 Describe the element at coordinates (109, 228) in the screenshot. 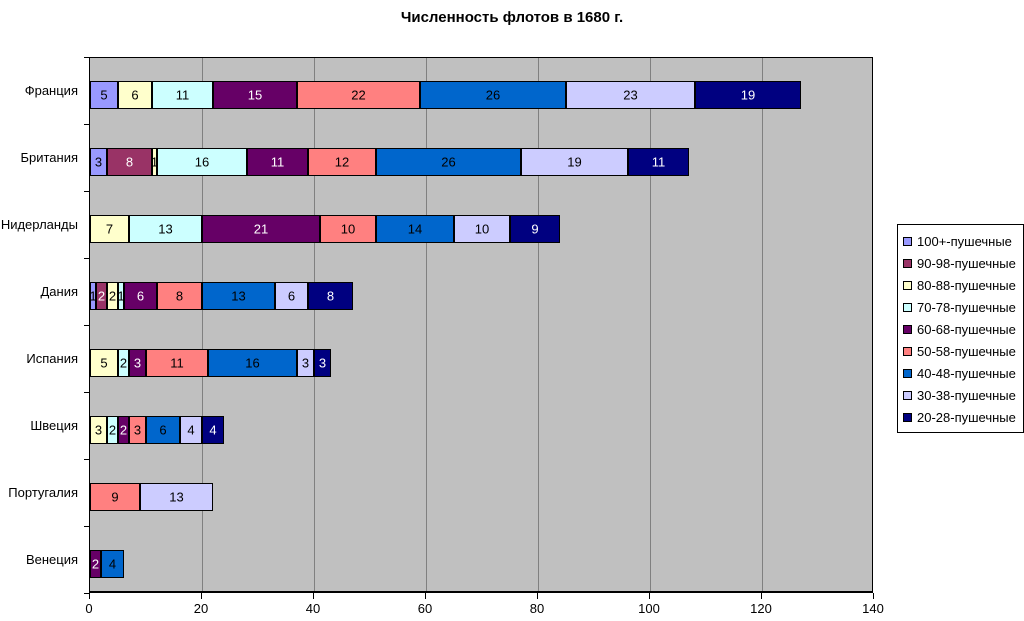

I see `bar-segment-label: 7` at that location.